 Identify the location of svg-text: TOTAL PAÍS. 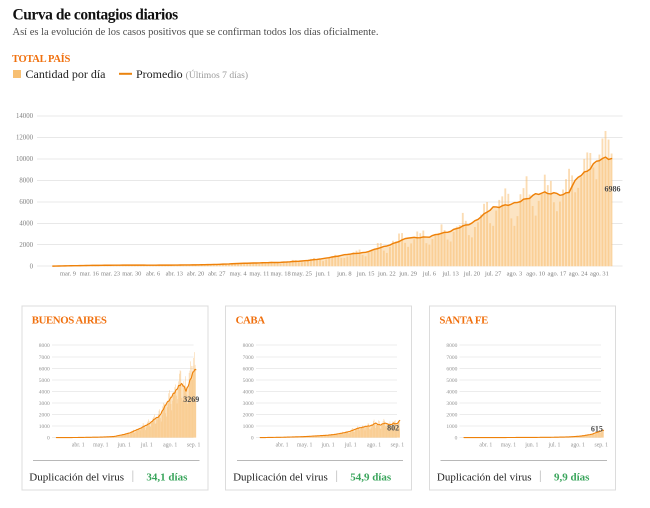
(41, 59).